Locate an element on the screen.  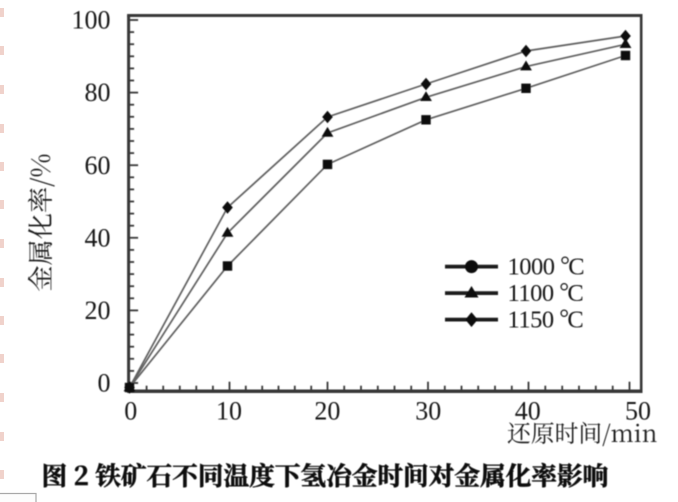
svg-text: 1100 °C is located at coordinates (546, 293).